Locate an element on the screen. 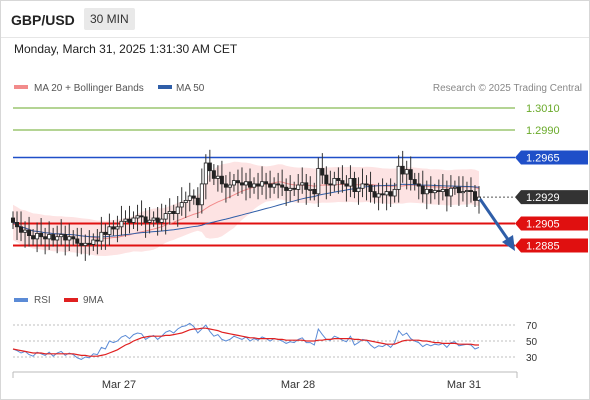 This screenshot has height=400, width=590. chart-header: GBP/USD 30 MIN is located at coordinates (295, 19).